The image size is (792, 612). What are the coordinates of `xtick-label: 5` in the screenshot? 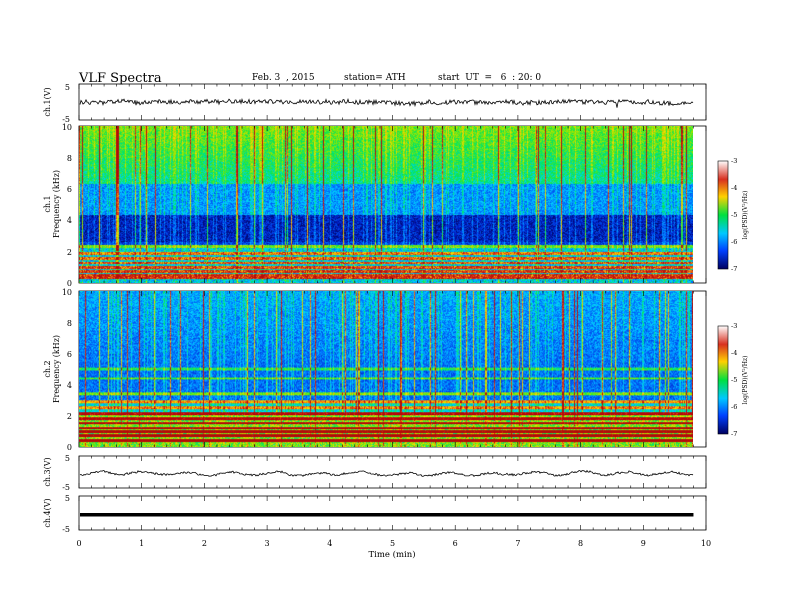 It's located at (392, 543).